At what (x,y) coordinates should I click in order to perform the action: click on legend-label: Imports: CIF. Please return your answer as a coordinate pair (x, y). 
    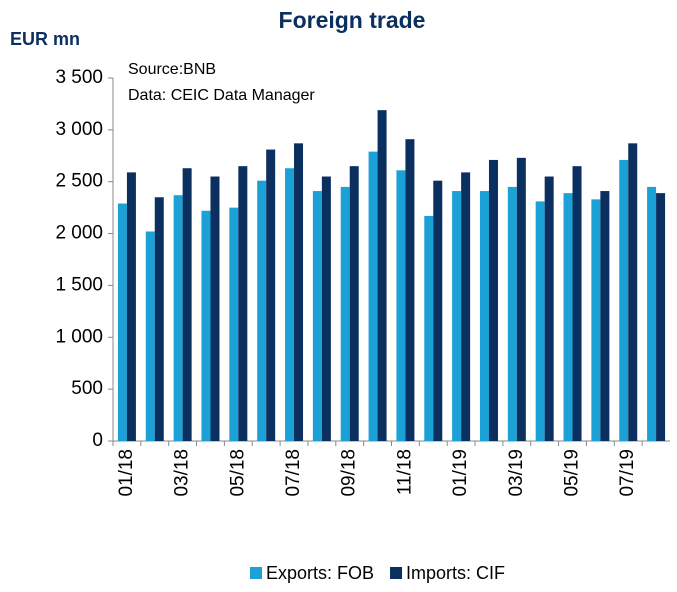
    Looking at the image, I should click on (455, 573).